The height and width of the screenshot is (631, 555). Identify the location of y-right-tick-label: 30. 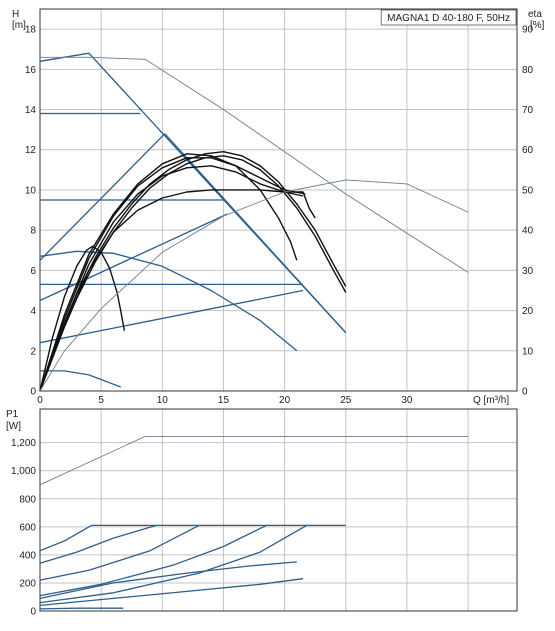
(528, 271).